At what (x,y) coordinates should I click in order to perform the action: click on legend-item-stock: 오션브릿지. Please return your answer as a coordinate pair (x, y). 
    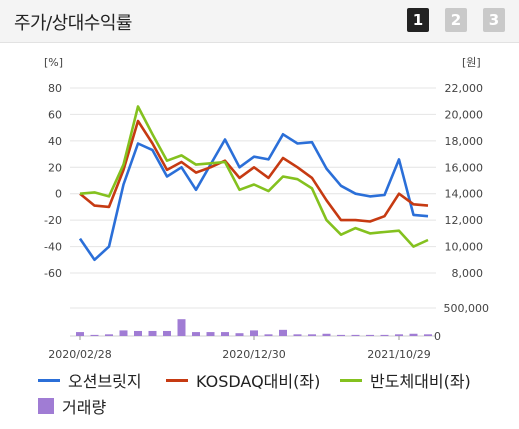
    Looking at the image, I should click on (90, 380).